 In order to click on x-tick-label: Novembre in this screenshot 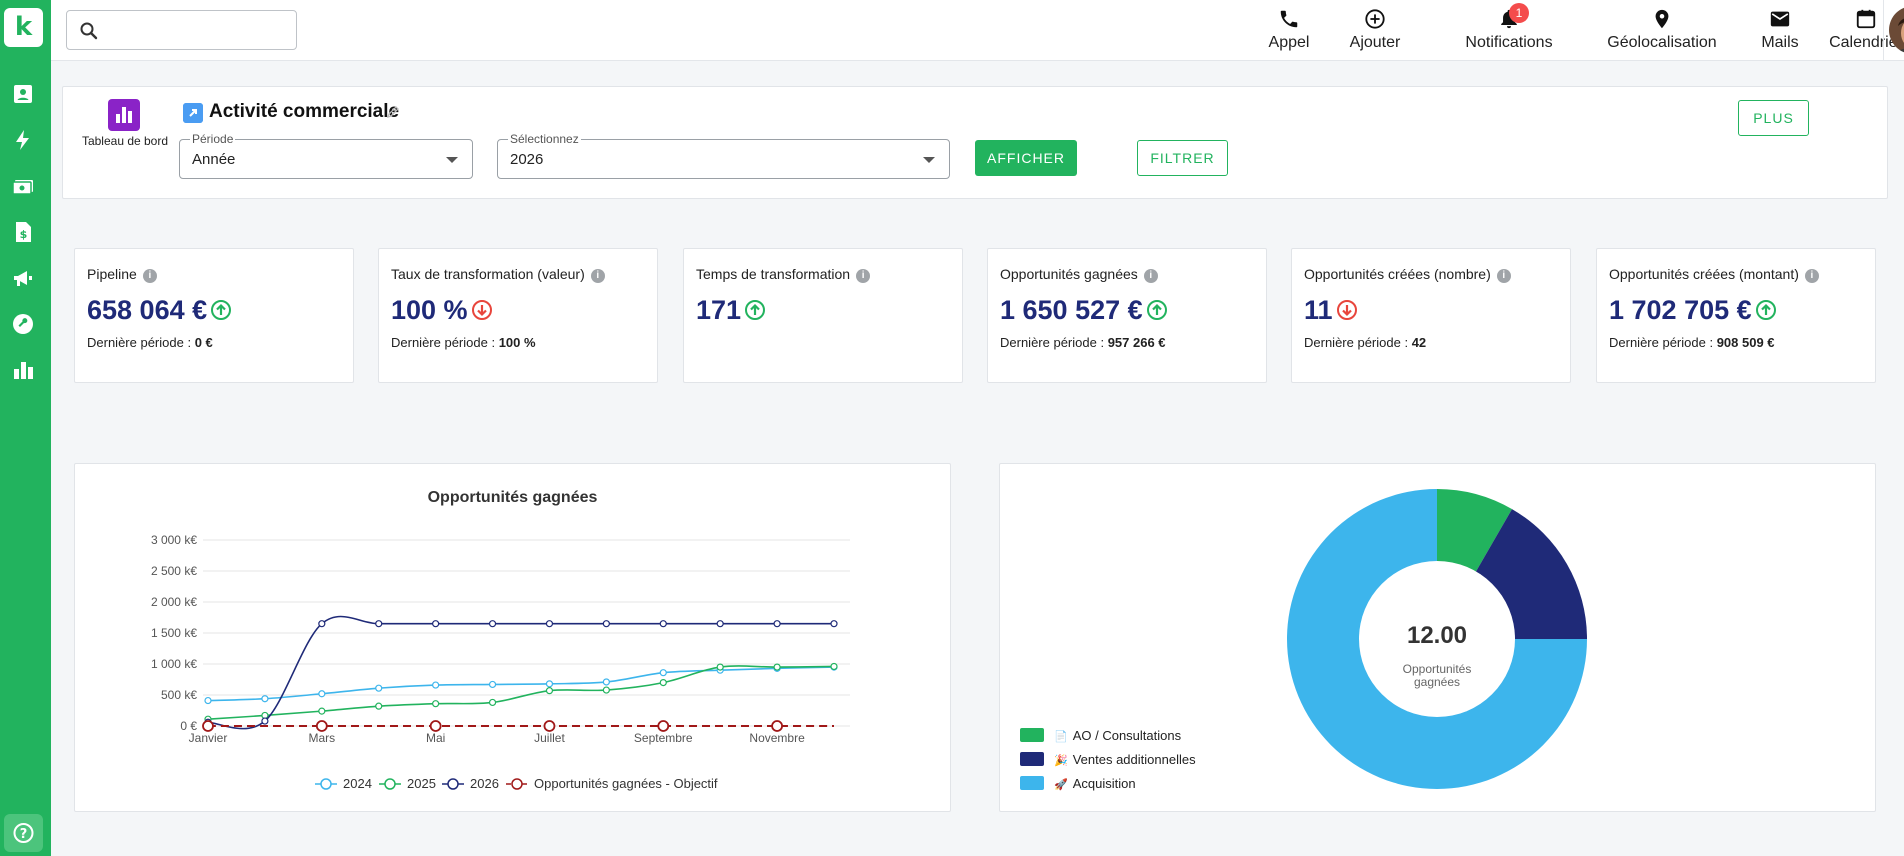, I will do `click(777, 738)`.